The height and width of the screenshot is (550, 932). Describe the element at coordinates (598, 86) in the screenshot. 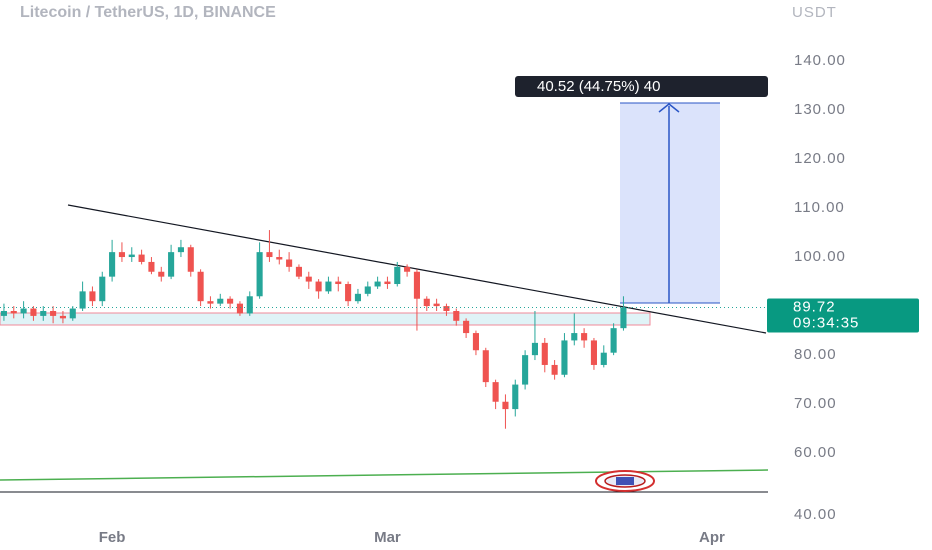

I see `measure-label: 40.52 (44.75%) 40` at that location.